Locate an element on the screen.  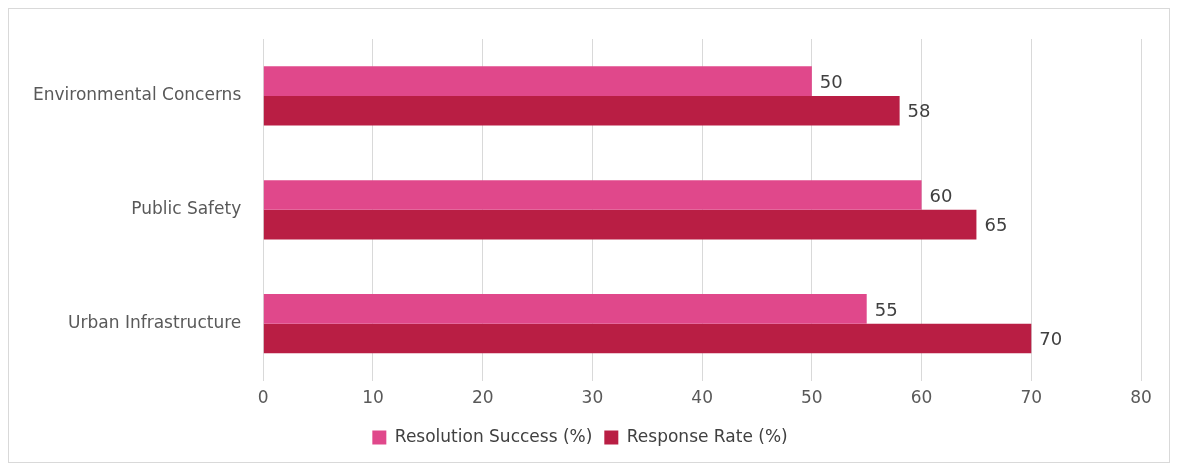
data-label: 65 is located at coordinates (996, 225).